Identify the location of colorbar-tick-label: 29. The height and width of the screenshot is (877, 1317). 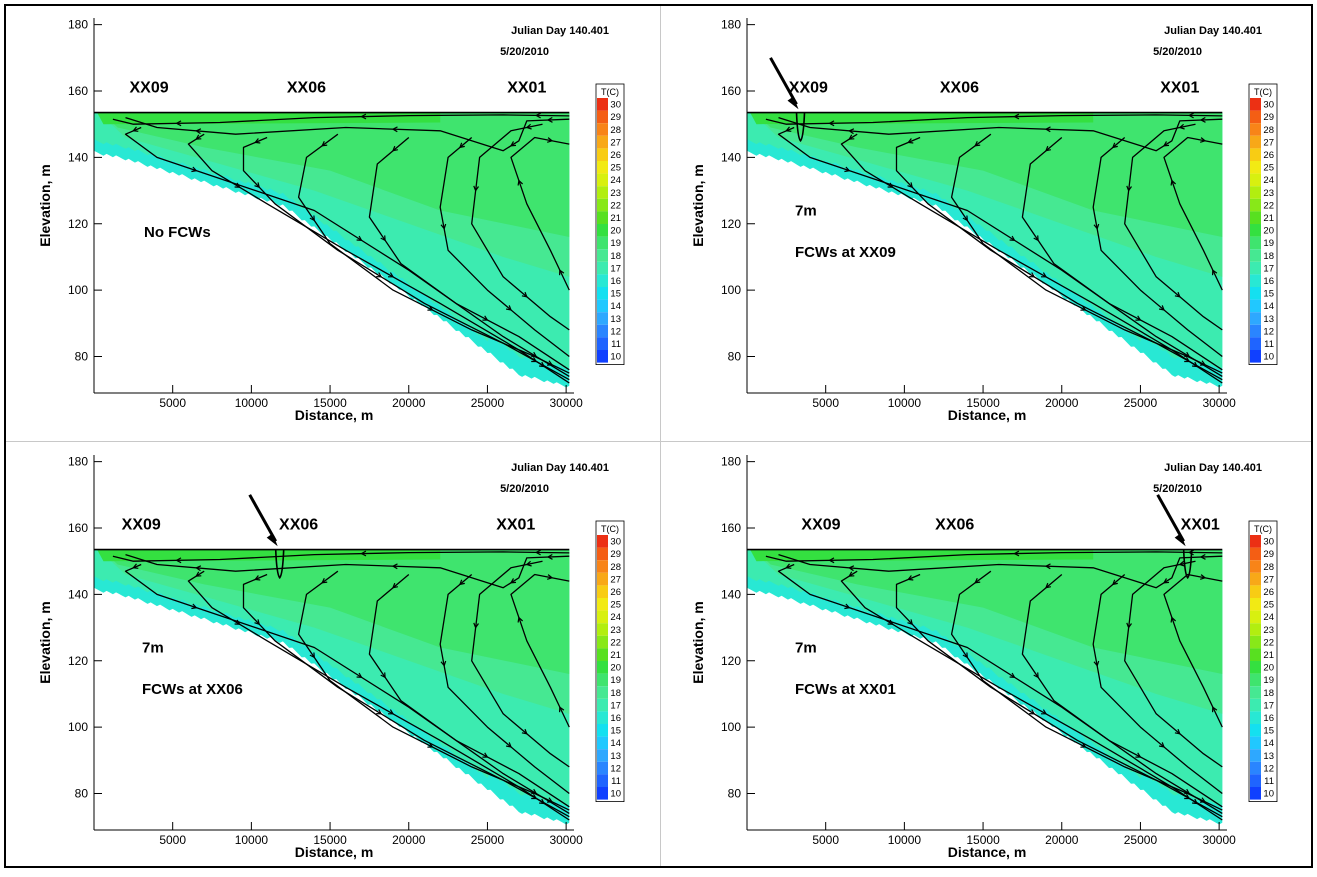
(615, 554).